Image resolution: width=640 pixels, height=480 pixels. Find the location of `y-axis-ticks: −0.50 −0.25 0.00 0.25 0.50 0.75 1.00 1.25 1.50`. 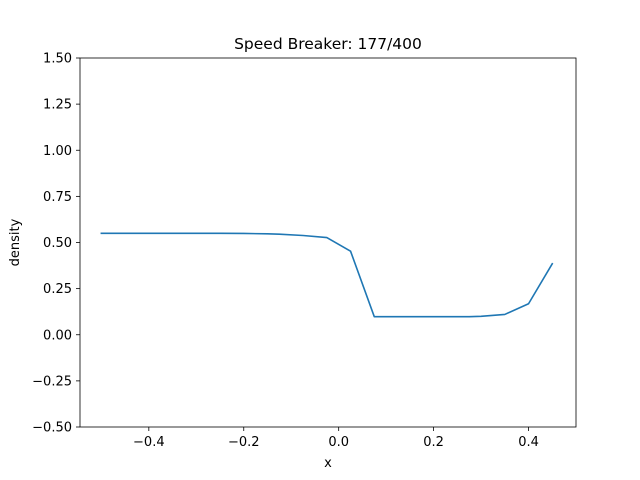

y-axis-ticks: −0.50 −0.25 0.00 0.25 0.50 0.75 1.00 1.25 1.50 is located at coordinates (56, 244).